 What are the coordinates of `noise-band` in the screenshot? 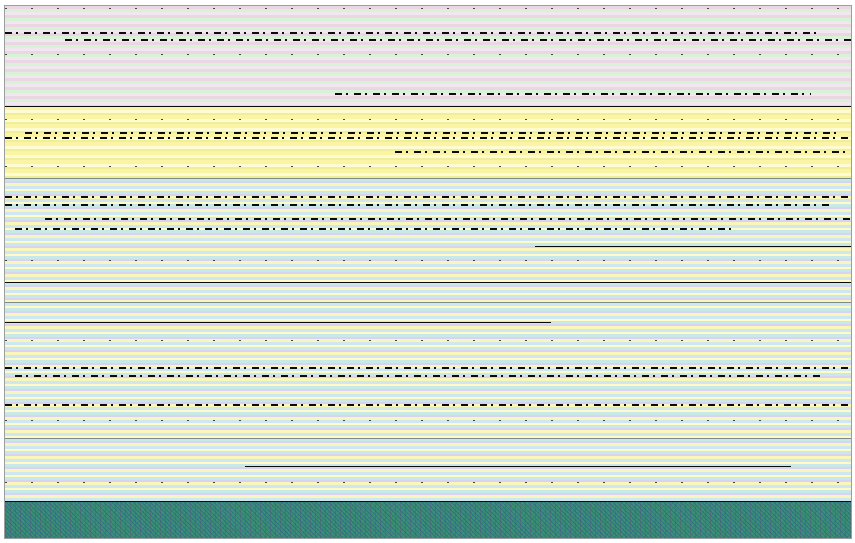 It's located at (428, 520).